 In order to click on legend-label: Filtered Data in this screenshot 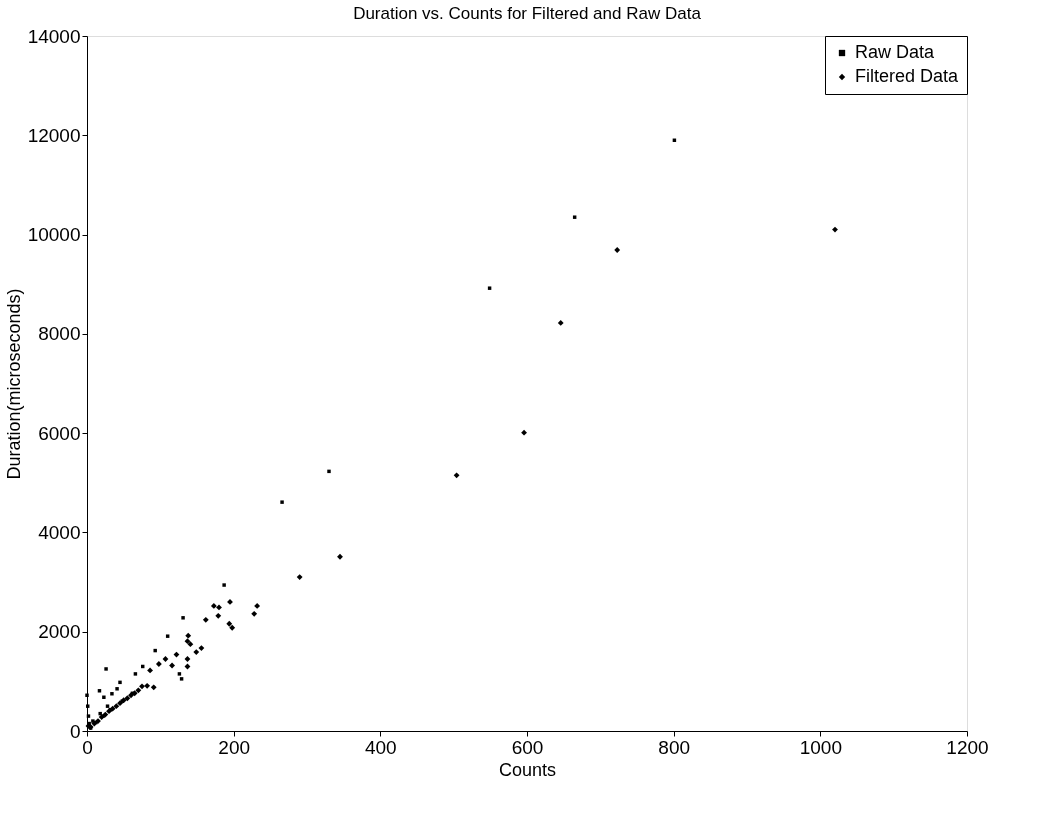, I will do `click(907, 76)`.